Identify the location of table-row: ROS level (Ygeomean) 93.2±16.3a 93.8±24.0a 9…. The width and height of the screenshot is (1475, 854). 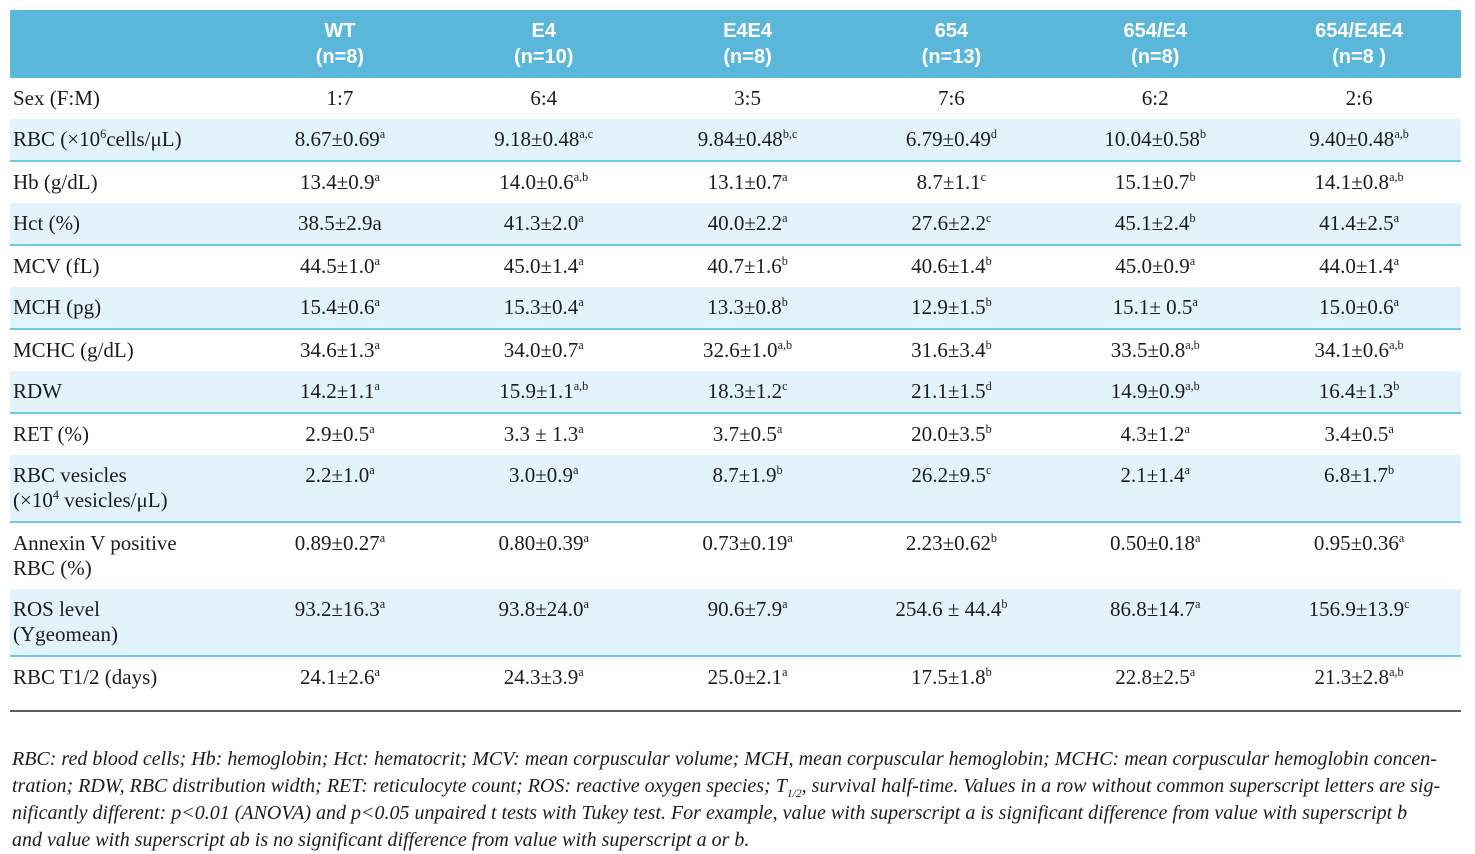
(735, 623).